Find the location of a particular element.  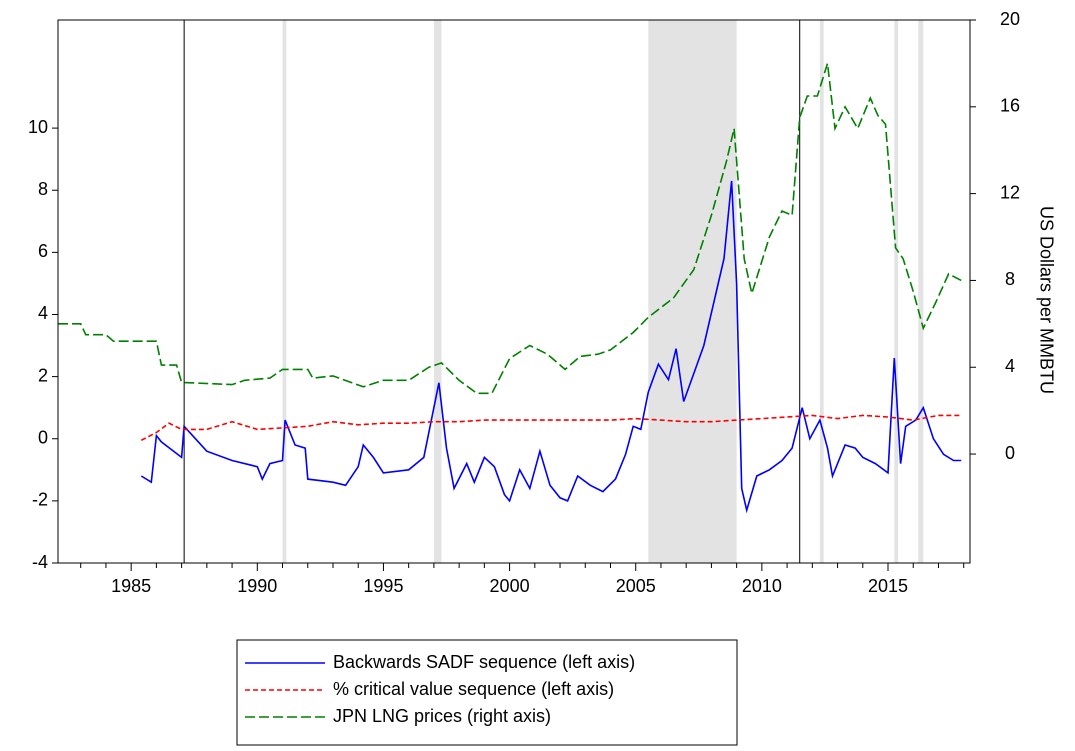

legend-box is located at coordinates (487, 692).